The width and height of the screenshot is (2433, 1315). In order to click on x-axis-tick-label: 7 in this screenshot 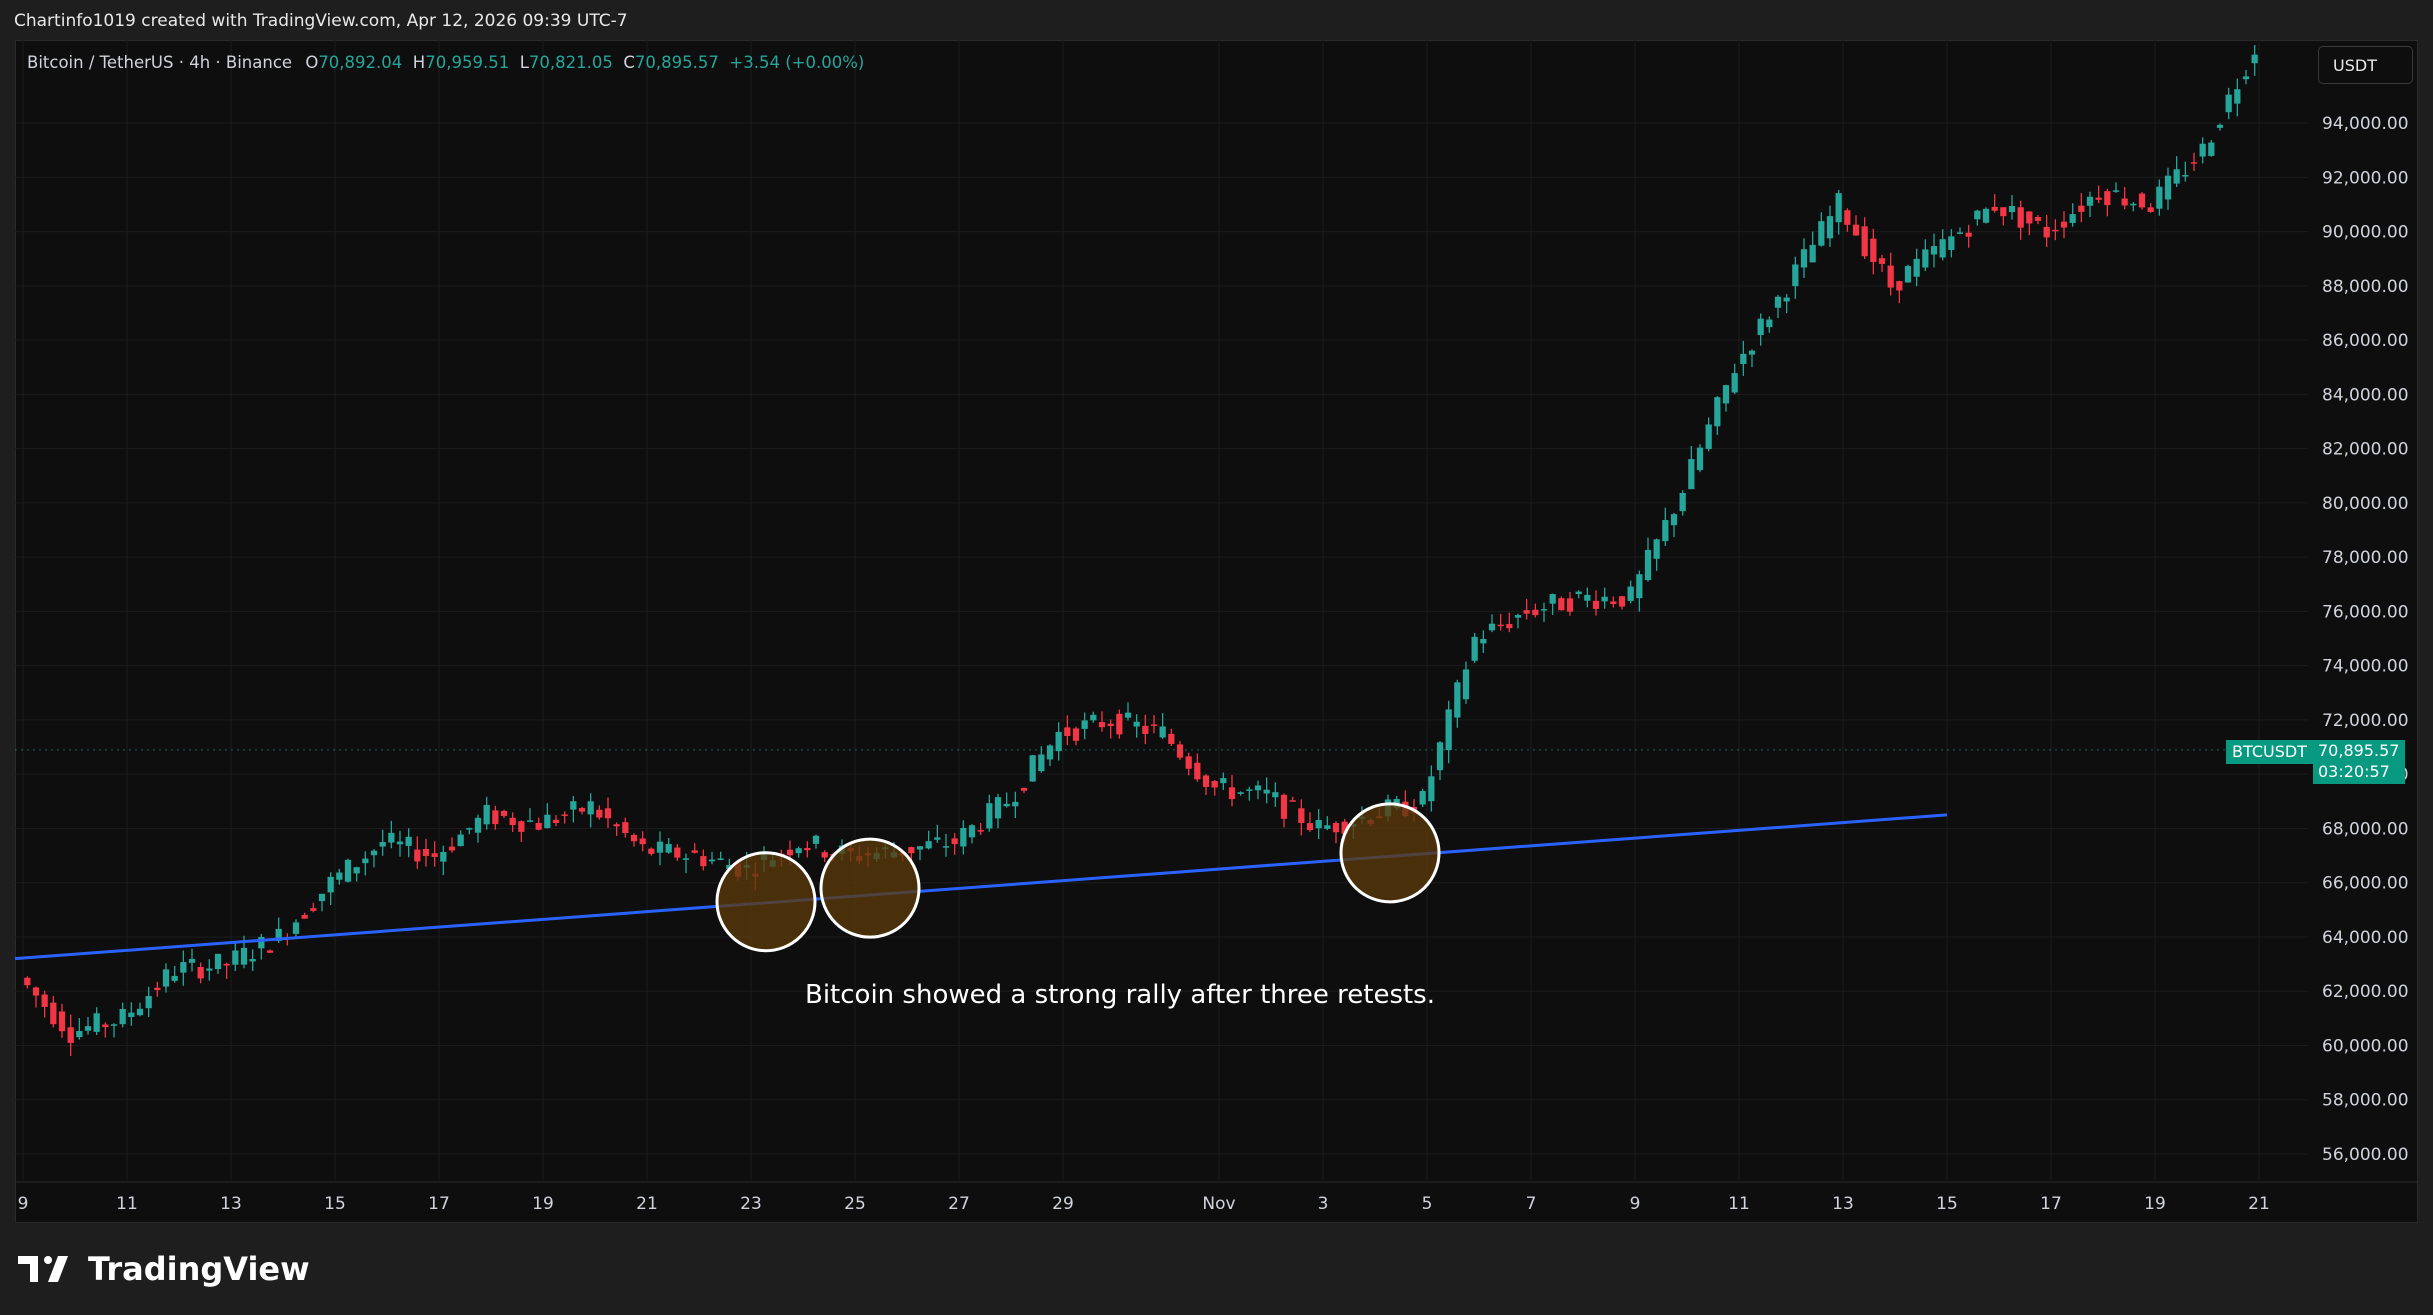, I will do `click(1531, 1204)`.